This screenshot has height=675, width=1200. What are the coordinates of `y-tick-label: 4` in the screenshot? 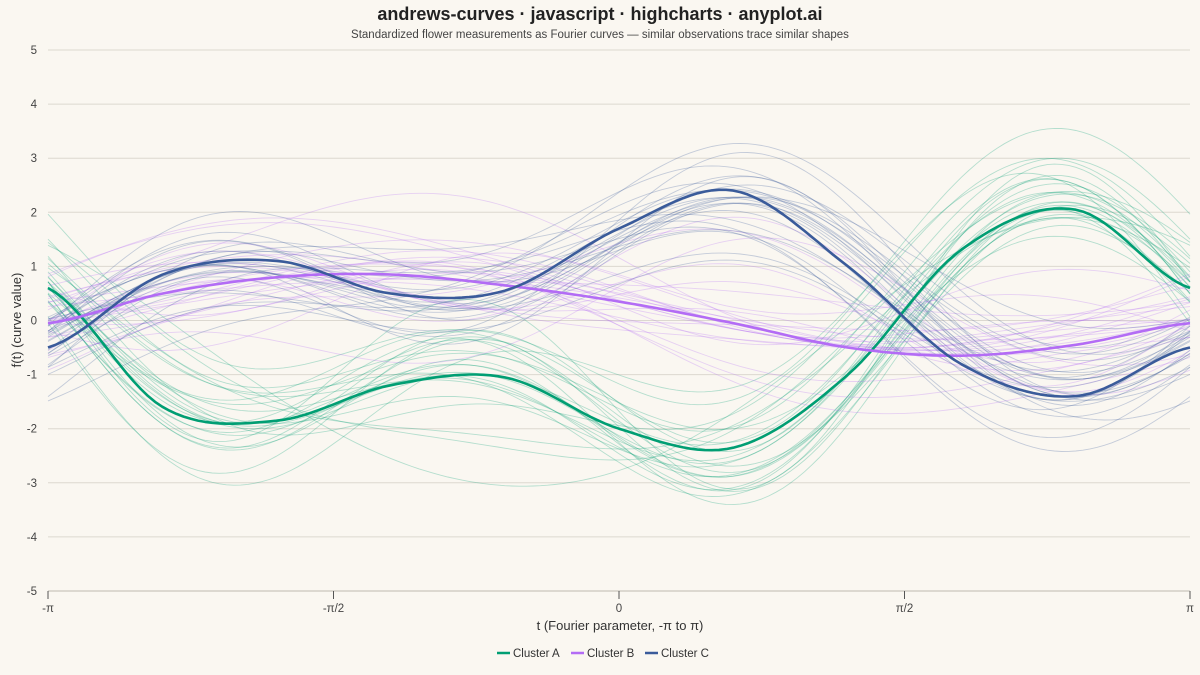 It's located at (34, 105).